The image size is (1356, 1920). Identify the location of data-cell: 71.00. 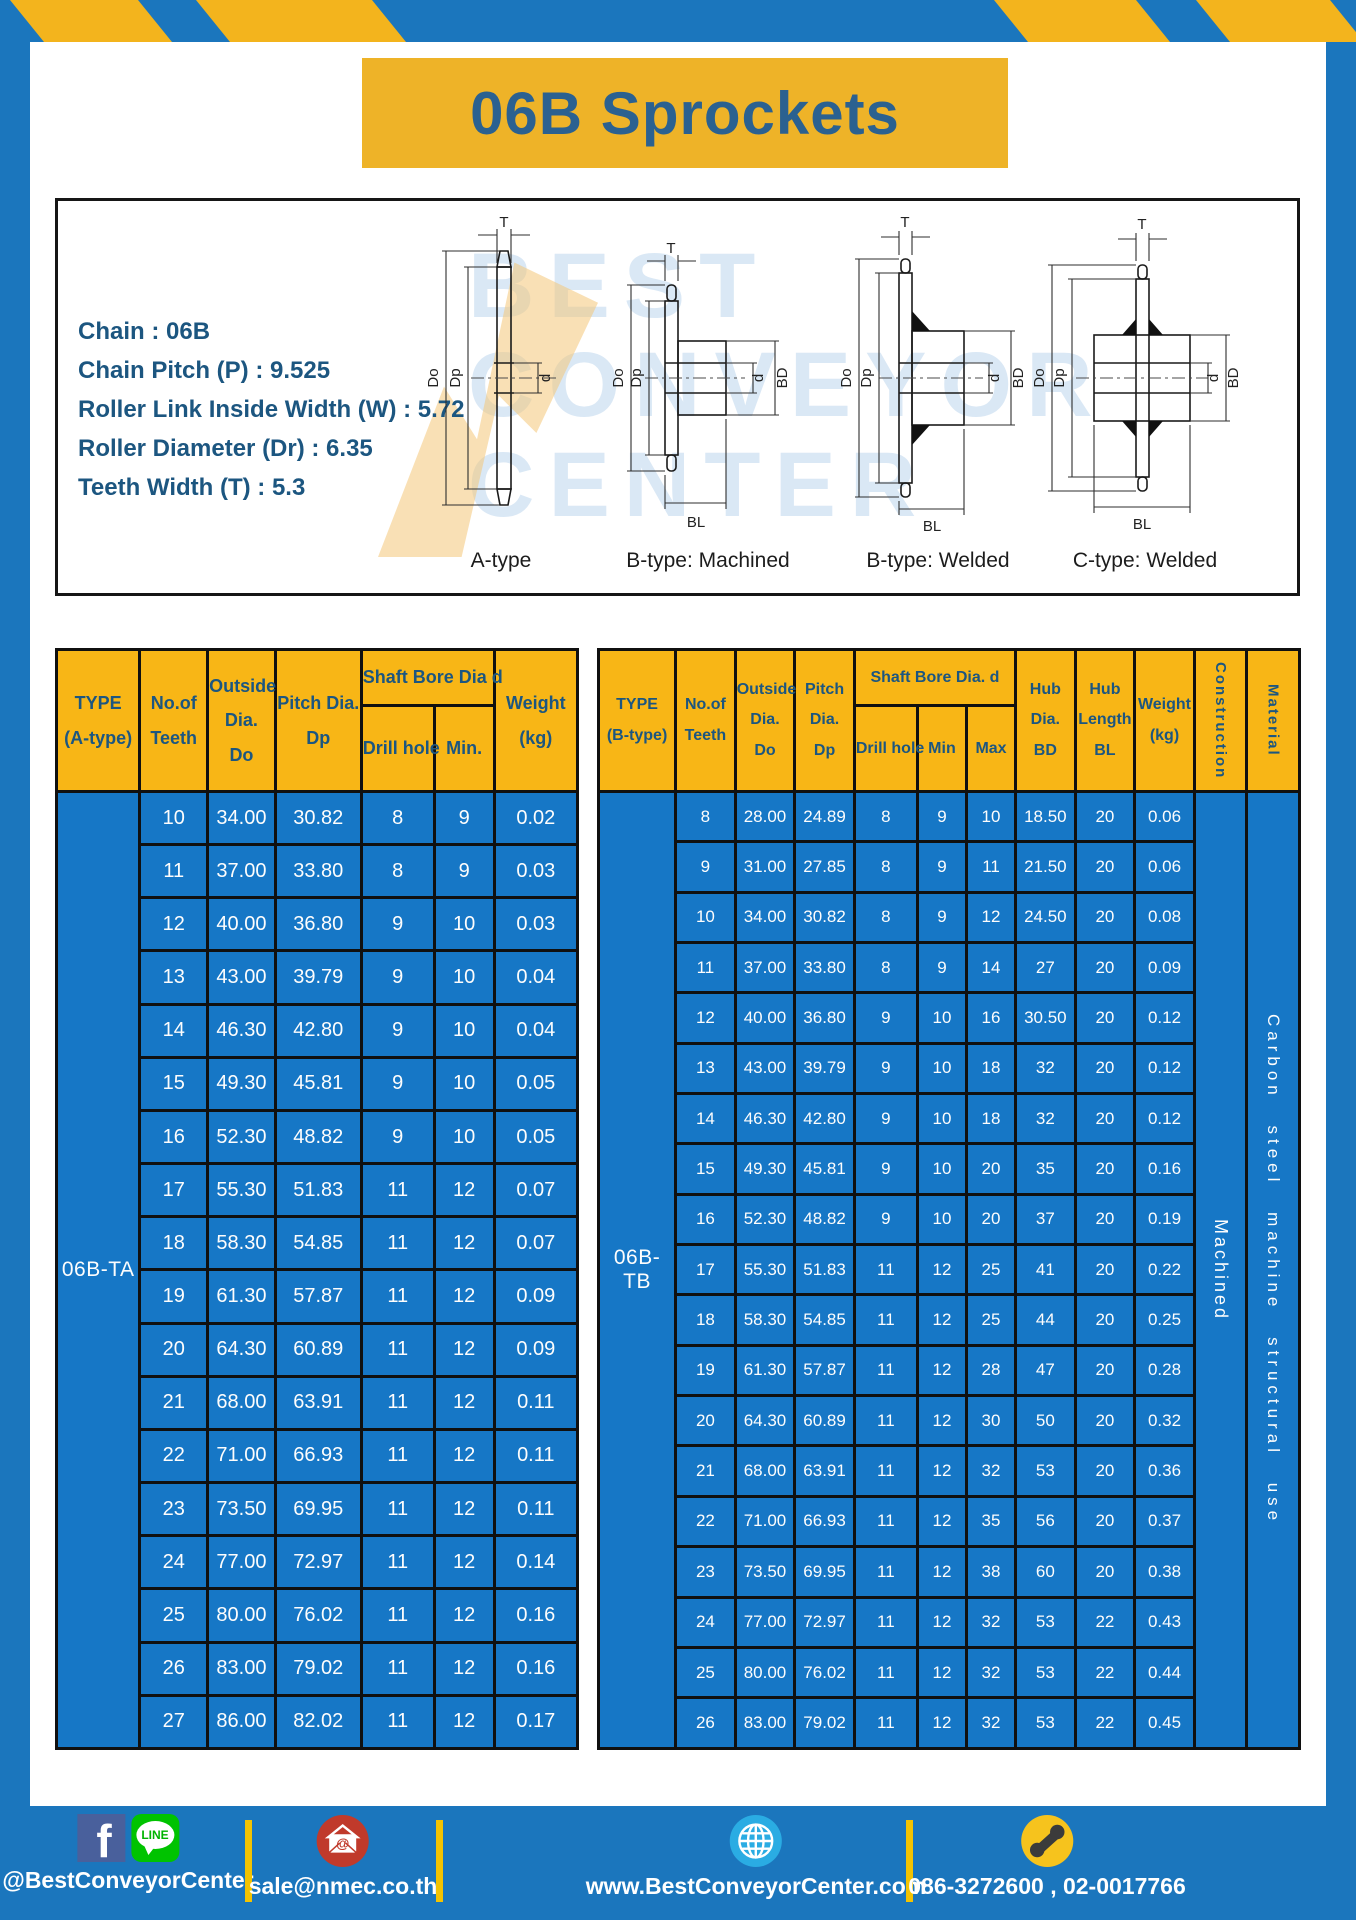
(241, 1456).